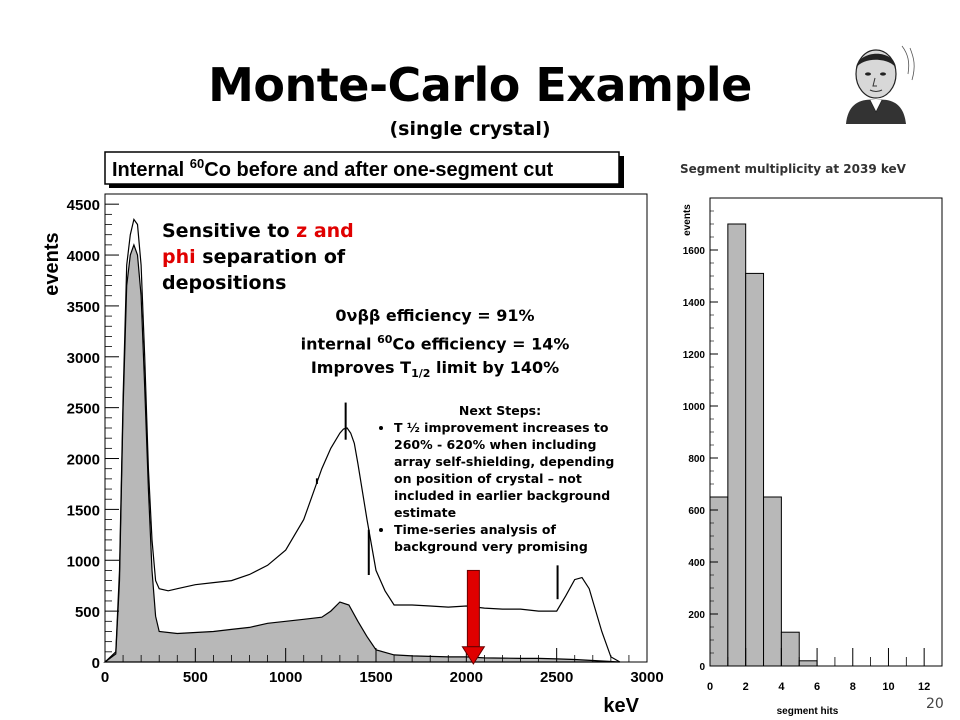 The image size is (960, 720). I want to click on hist-y-tick-label: 1000, so click(694, 407).